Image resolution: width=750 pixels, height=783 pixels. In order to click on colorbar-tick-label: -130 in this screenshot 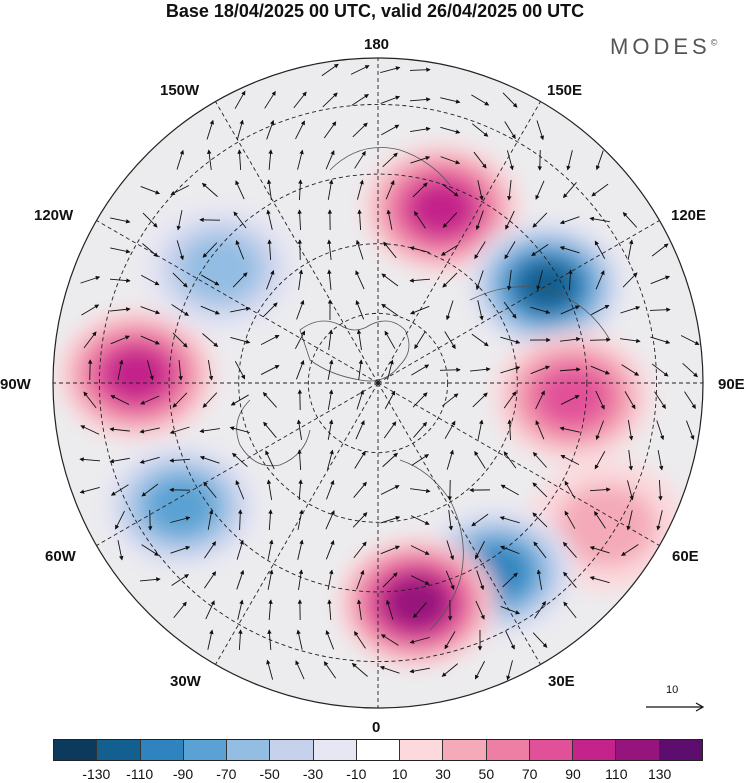, I will do `click(96, 774)`.